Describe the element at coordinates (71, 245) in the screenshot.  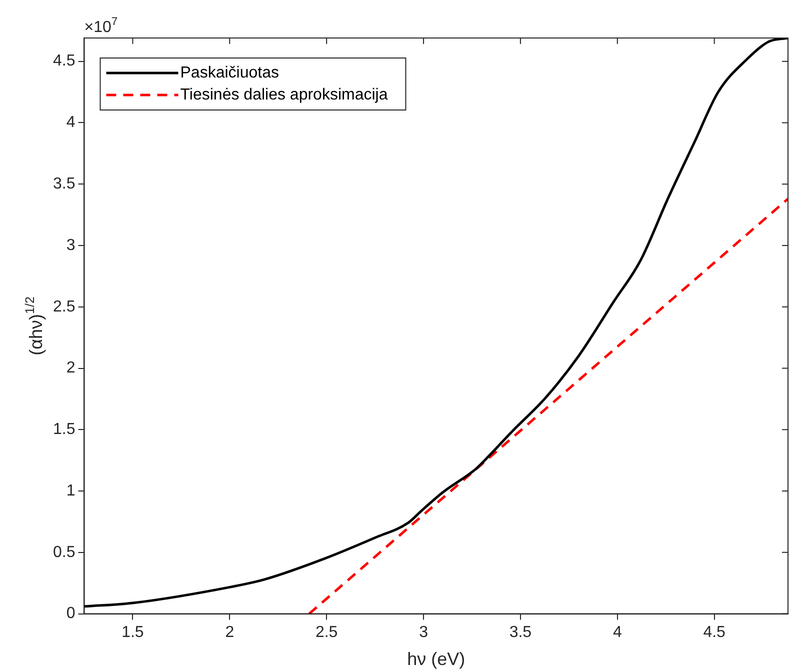
I see `y-tick-label: 3` at that location.